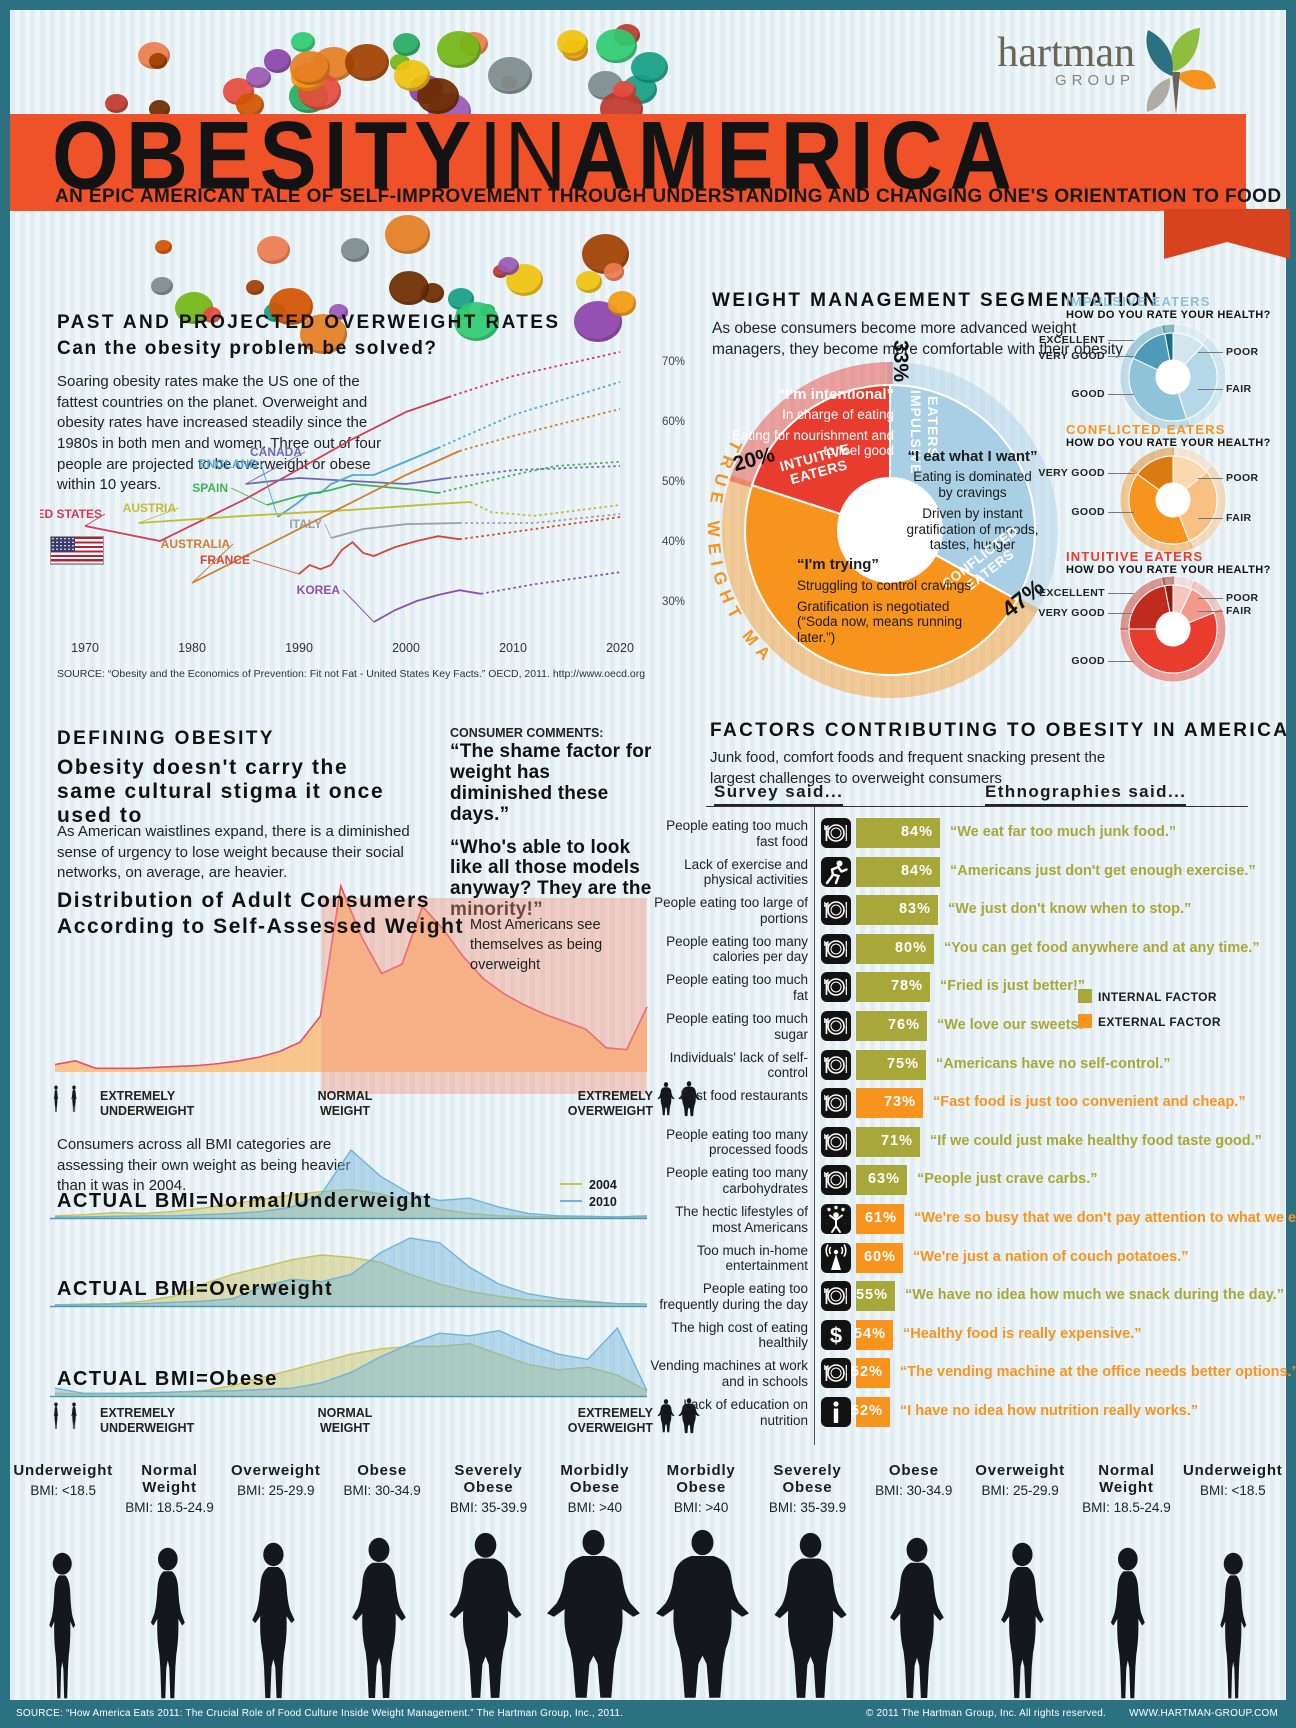 The width and height of the screenshot is (1296, 1728). Describe the element at coordinates (595, 1492) in the screenshot. I see `bmi-scale-cell: Morbidly Obese BMI: >40` at that location.